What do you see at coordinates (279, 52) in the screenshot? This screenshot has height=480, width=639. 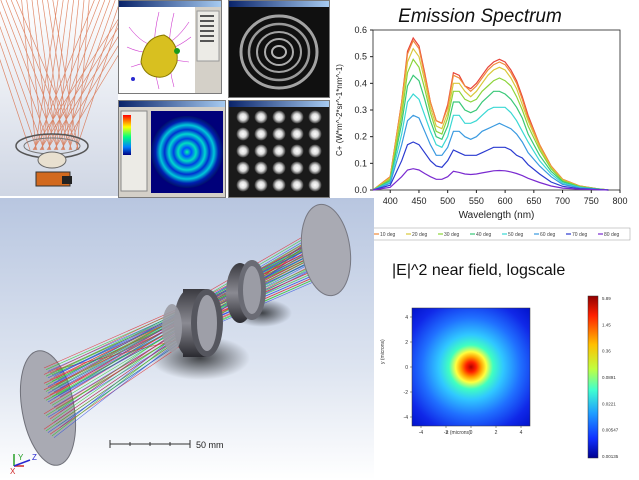 I see `concentric-rings-image` at bounding box center [279, 52].